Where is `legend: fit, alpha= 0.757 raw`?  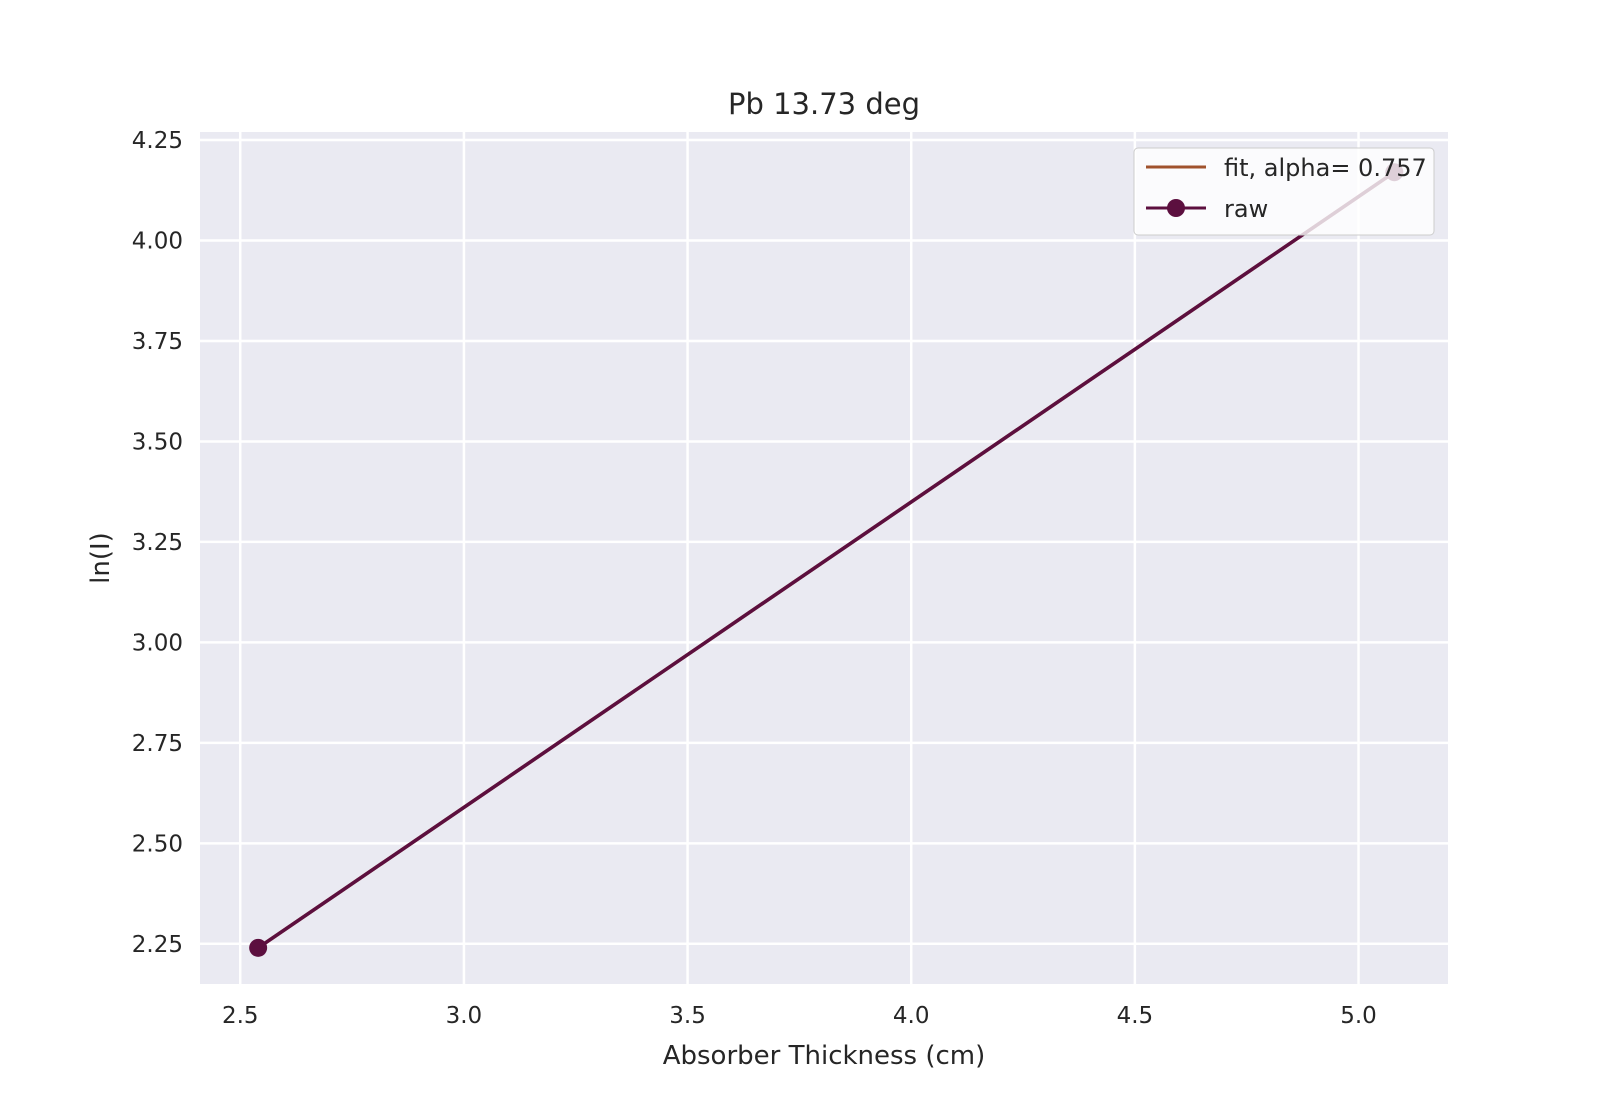 legend: fit, alpha= 0.757 raw is located at coordinates (1284, 191).